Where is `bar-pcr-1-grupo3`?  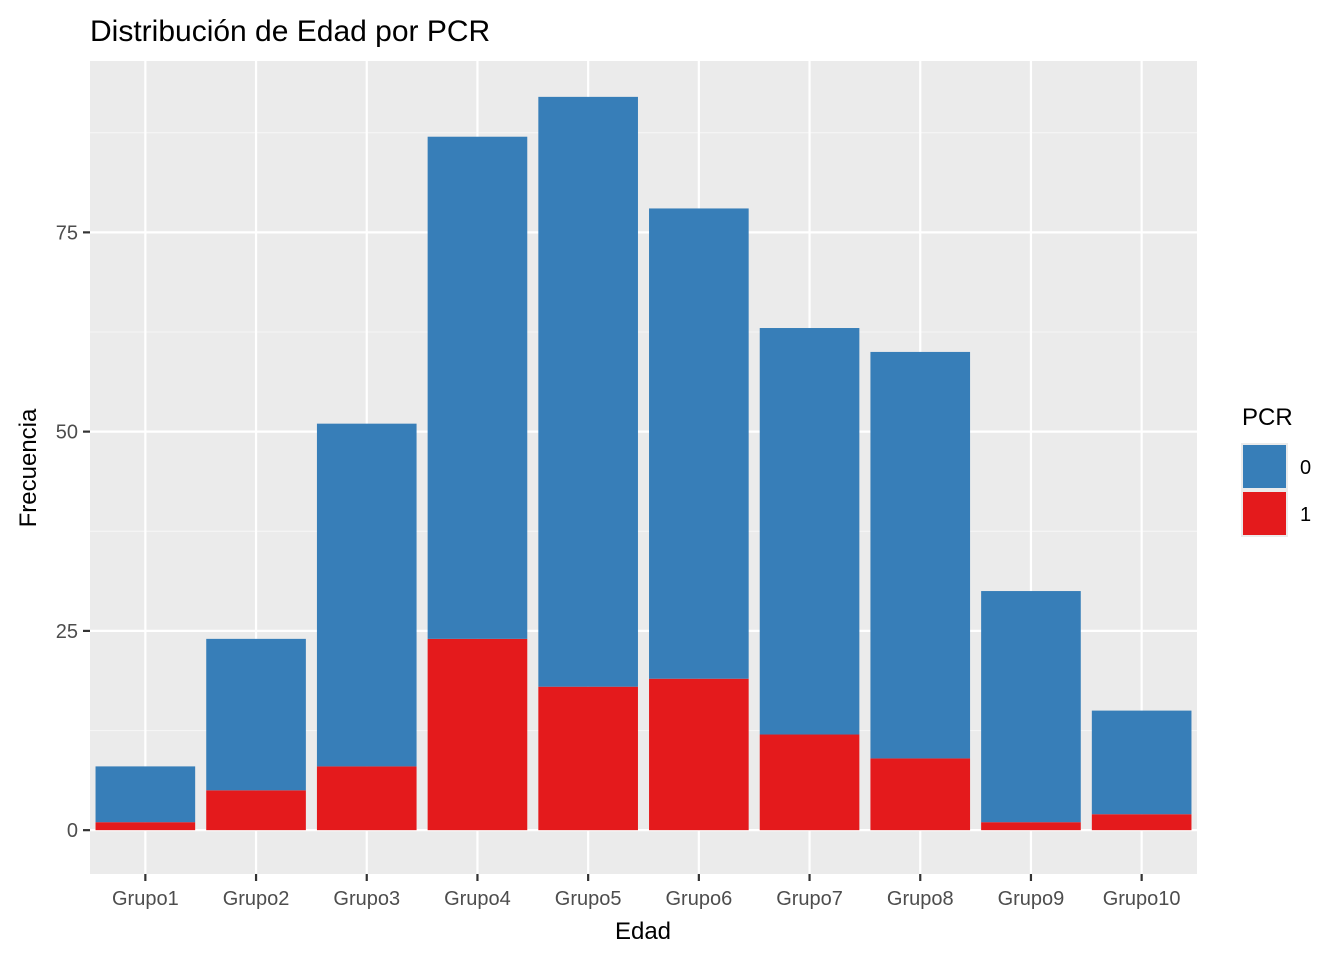 bar-pcr-1-grupo3 is located at coordinates (366, 798).